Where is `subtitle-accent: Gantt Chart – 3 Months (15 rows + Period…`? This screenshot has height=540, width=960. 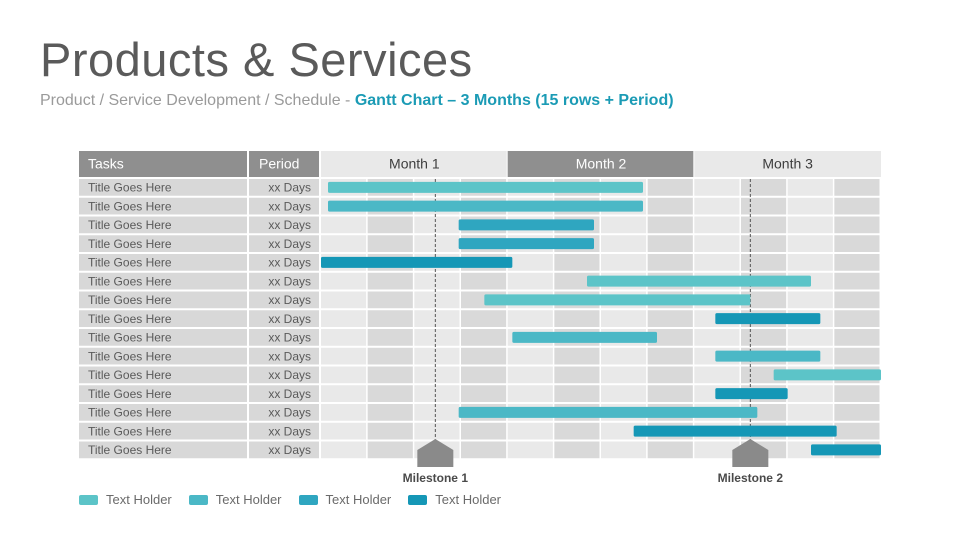
subtitle-accent: Gantt Chart – 3 Months (15 rows + Period… is located at coordinates (514, 100).